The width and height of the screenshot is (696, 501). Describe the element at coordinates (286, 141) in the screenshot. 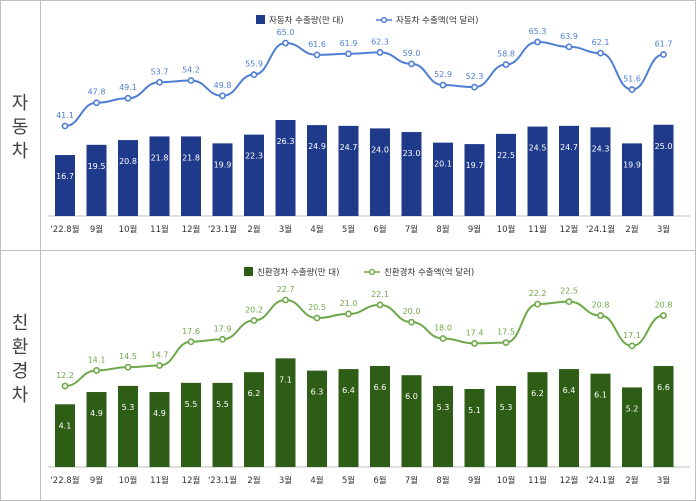

I see `bar-value-label: 26.3` at that location.